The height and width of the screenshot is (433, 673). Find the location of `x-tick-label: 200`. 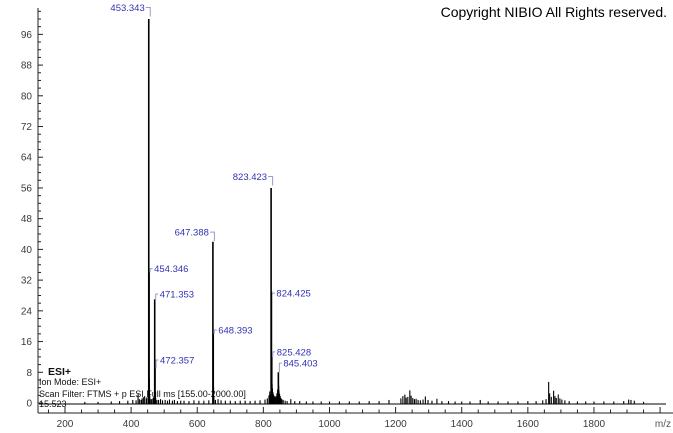

x-tick-label: 200 is located at coordinates (65, 424).